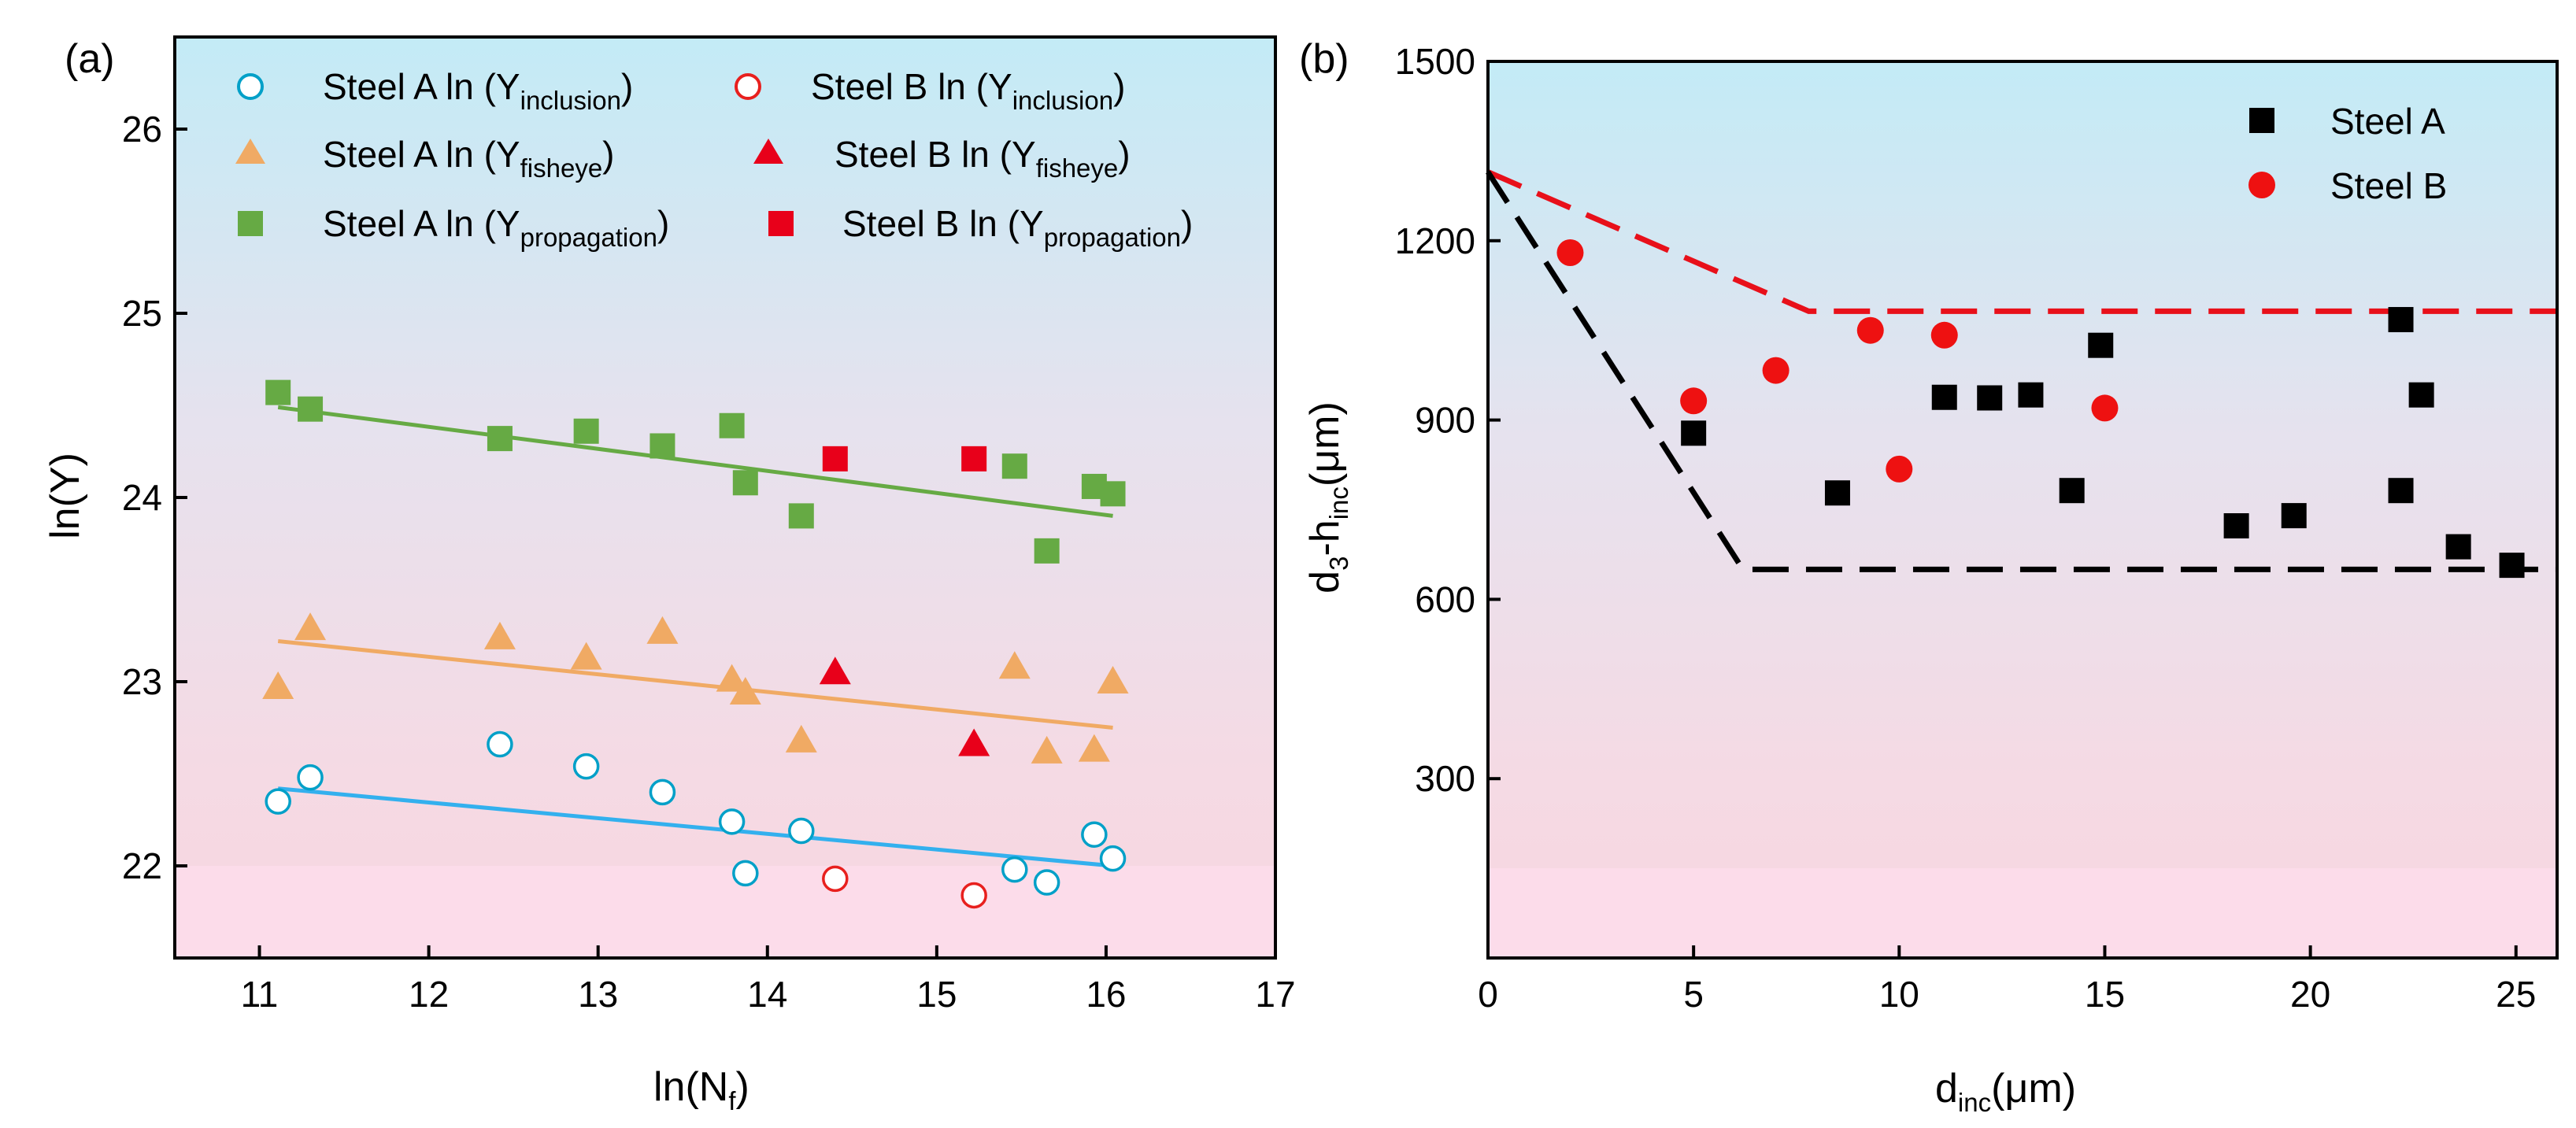 The height and width of the screenshot is (1128, 2576). I want to click on panel-b-x-tick-label: 0, so click(1488, 994).